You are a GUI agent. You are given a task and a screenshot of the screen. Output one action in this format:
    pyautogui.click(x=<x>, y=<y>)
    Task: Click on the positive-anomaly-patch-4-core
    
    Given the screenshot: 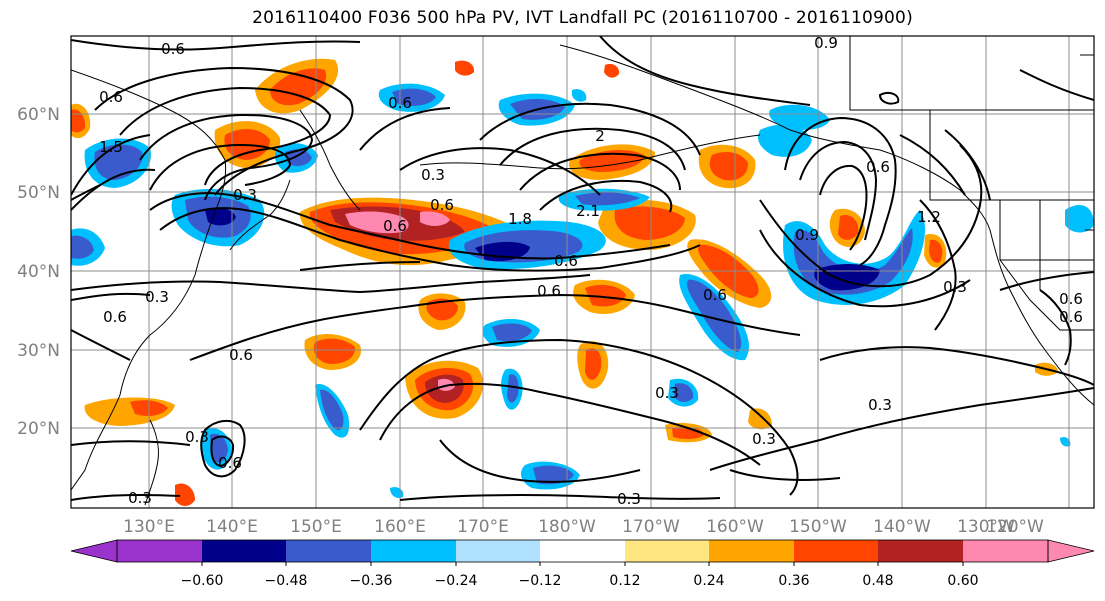 What is the action you would take?
    pyautogui.click(x=334, y=351)
    